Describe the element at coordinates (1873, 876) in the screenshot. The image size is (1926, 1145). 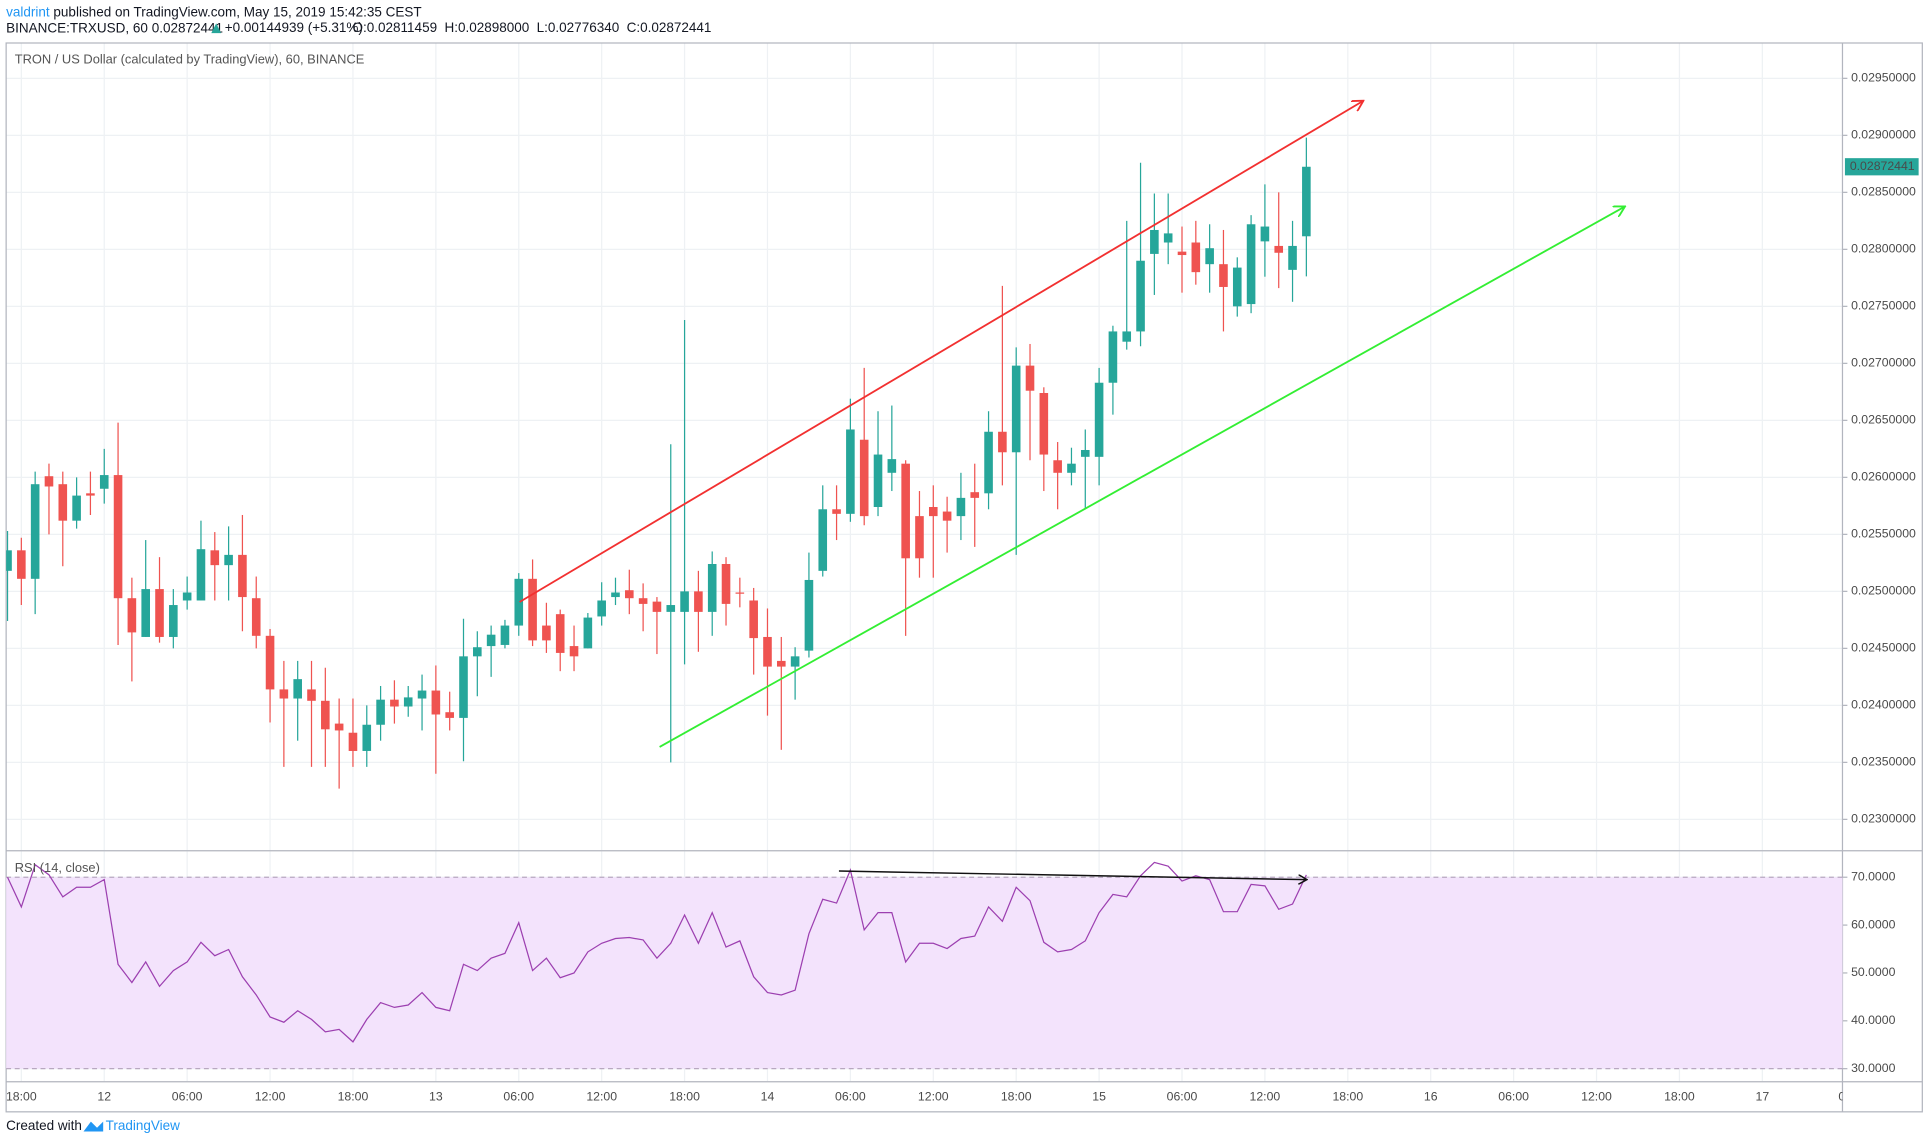
I see `rsi-tick-label: 70.0000` at that location.